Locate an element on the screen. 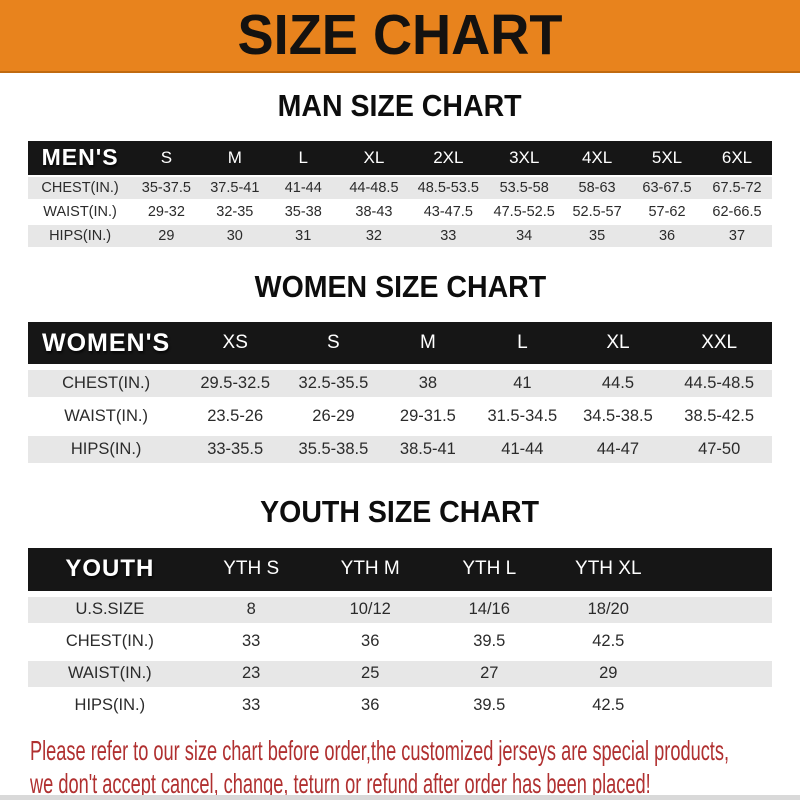 This screenshot has height=800, width=800. value-cell: 47.5-52.5 is located at coordinates (524, 211).